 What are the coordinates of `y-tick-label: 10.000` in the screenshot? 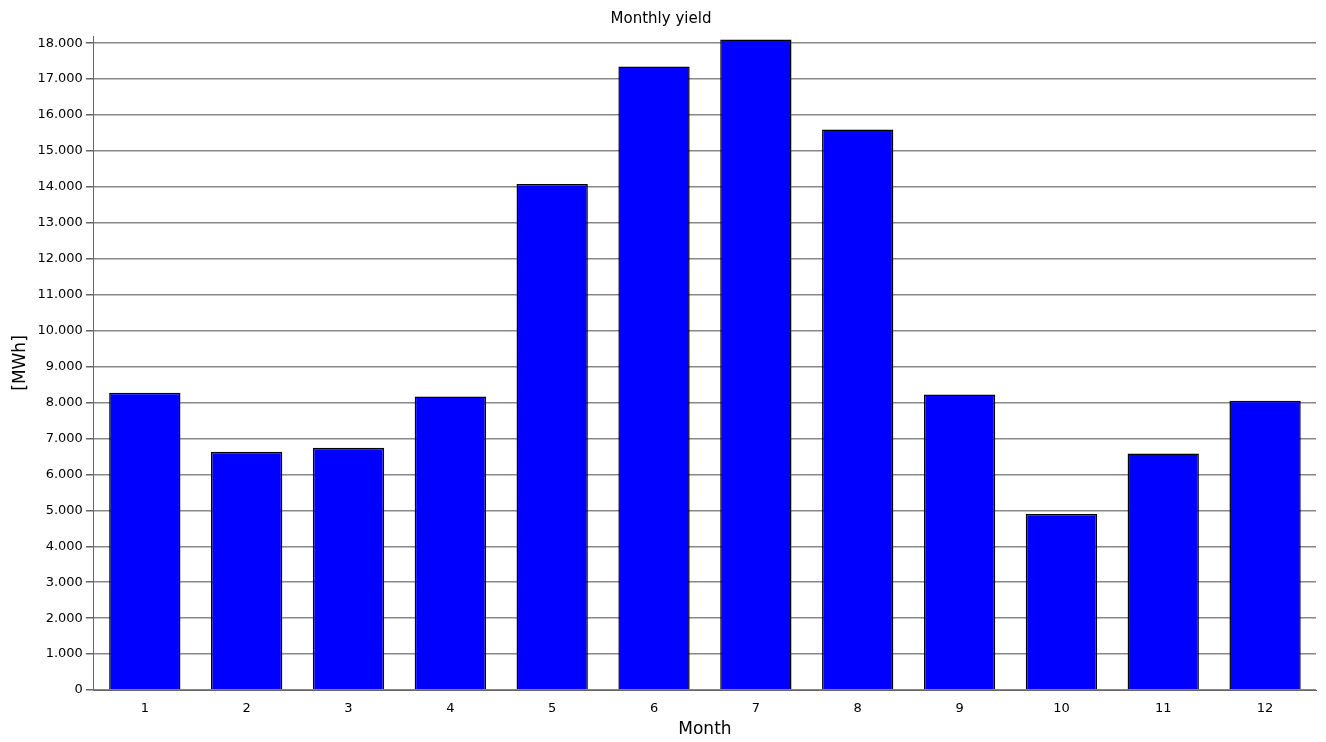 It's located at (60, 330).